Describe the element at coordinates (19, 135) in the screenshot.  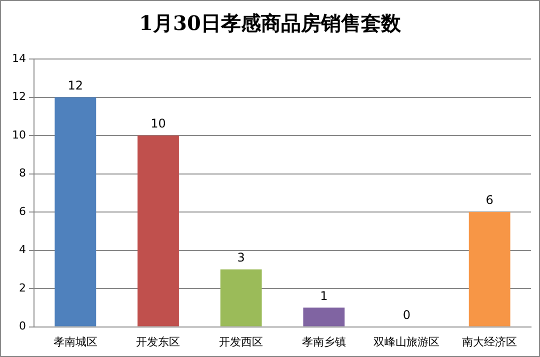
I see `y-tick-label: 10` at that location.